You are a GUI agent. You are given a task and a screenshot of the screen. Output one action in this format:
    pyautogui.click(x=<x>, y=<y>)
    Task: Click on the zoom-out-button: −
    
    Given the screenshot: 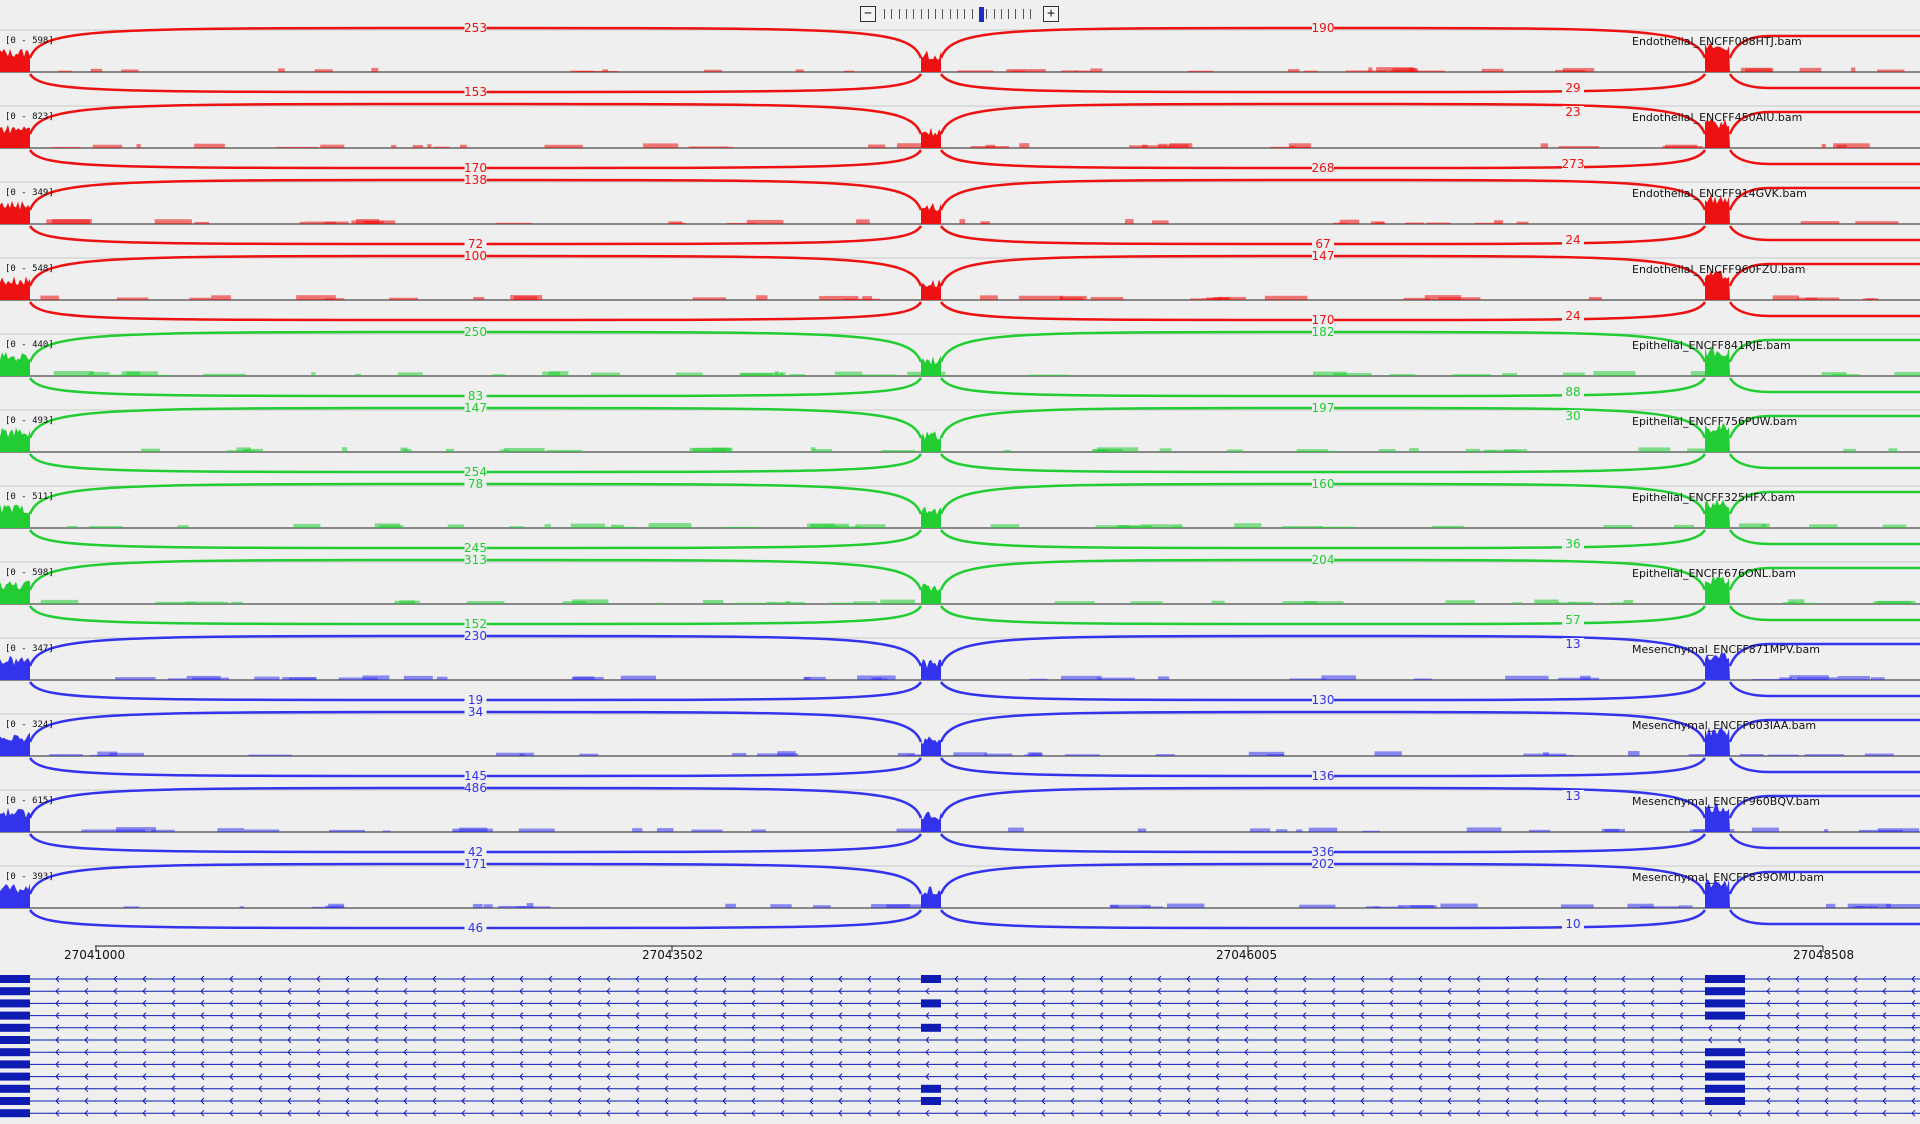 What is the action you would take?
    pyautogui.click(x=868, y=14)
    